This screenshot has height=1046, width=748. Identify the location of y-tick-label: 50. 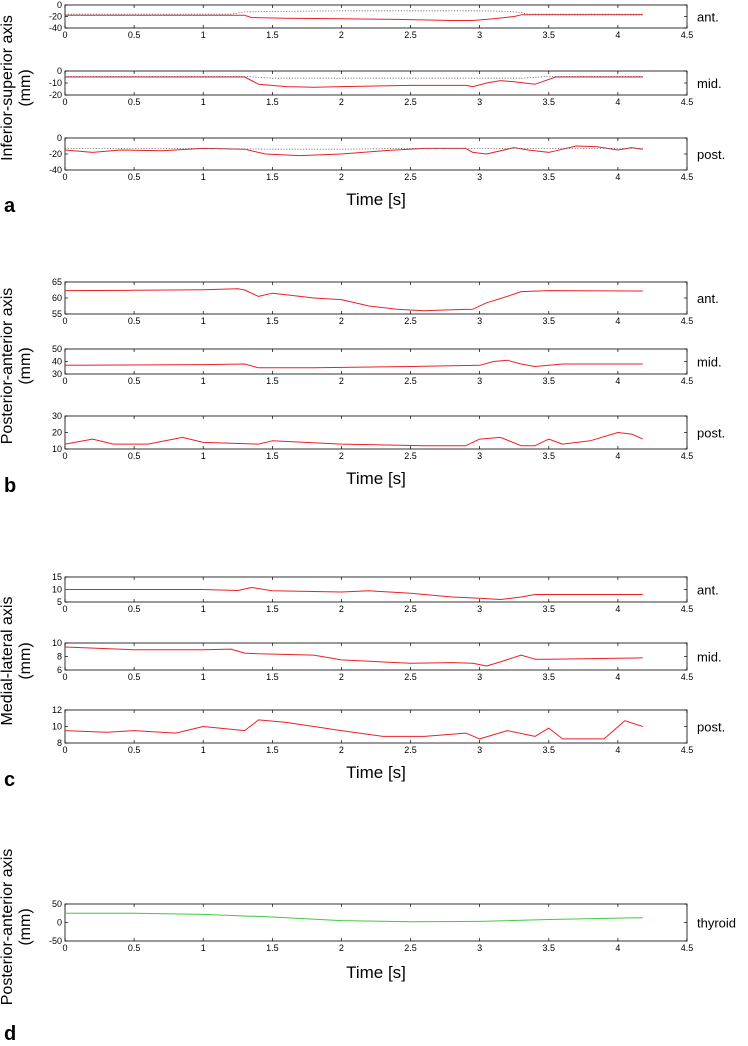
(57, 349).